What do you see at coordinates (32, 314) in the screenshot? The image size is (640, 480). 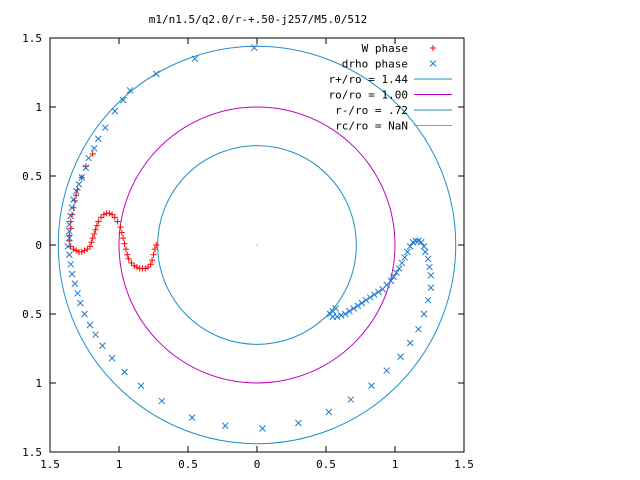 I see `y-tick-label: 0.5` at bounding box center [32, 314].